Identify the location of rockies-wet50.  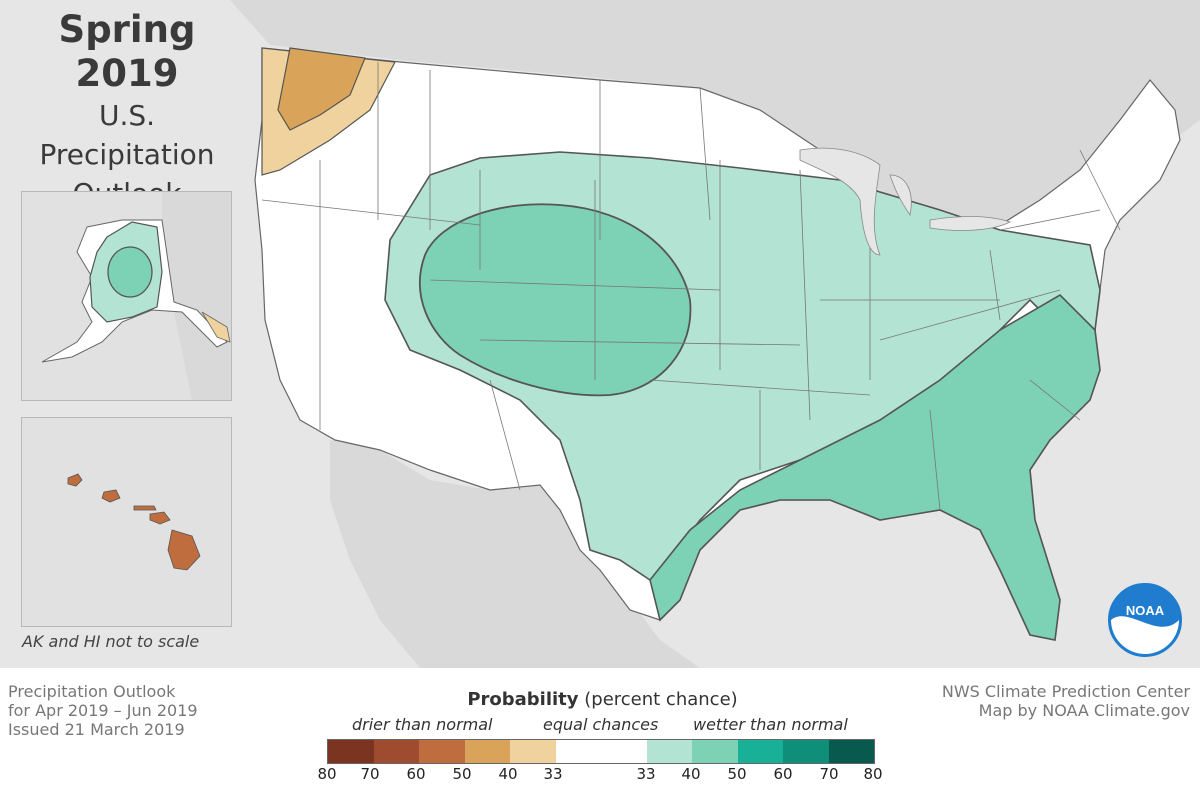
(555, 300).